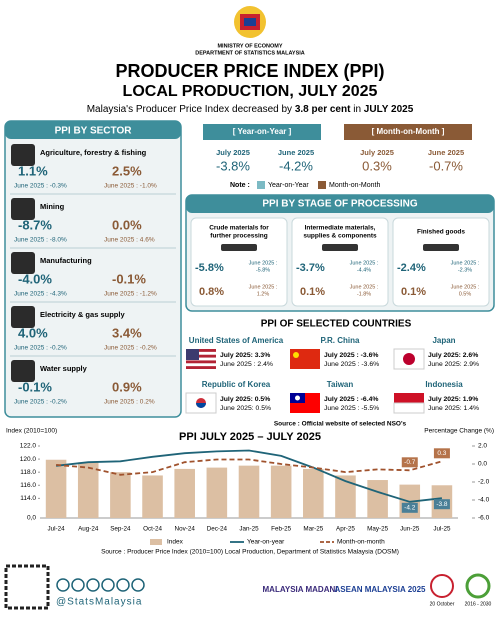 This screenshot has width=500, height=619. What do you see at coordinates (441, 232) in the screenshot?
I see `stage-name: Finished goods` at bounding box center [441, 232].